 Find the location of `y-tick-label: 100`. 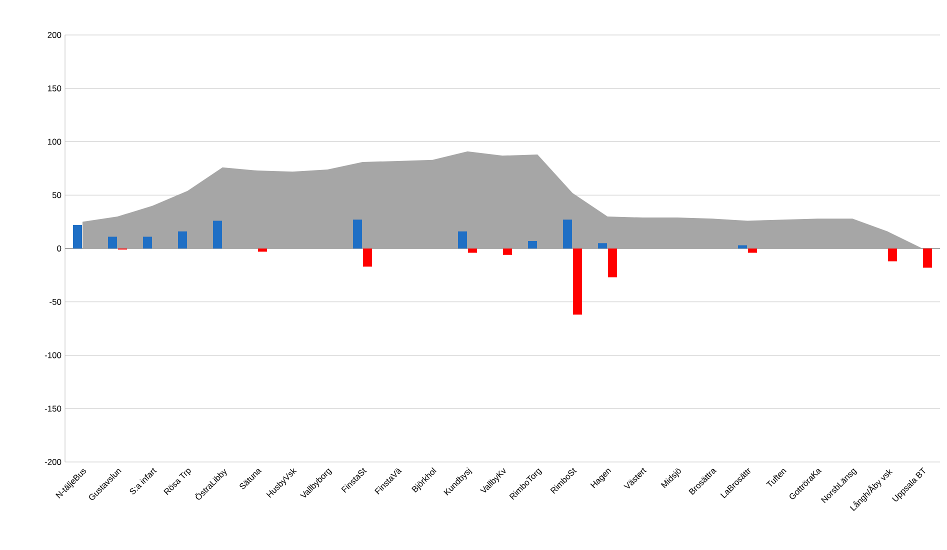

y-tick-label: 100 is located at coordinates (55, 141).